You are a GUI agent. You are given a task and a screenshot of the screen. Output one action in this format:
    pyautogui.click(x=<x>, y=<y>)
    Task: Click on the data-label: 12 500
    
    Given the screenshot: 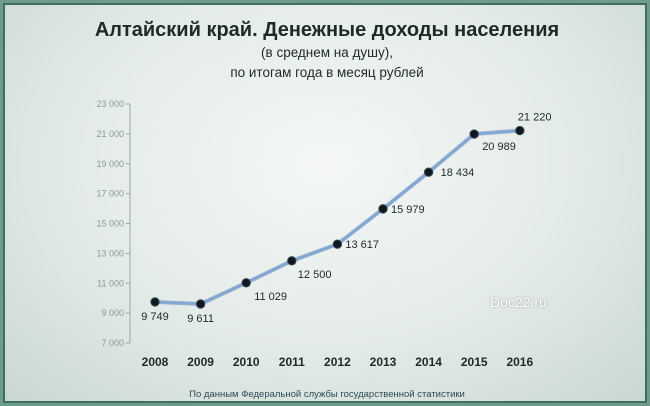 What is the action you would take?
    pyautogui.click(x=315, y=275)
    